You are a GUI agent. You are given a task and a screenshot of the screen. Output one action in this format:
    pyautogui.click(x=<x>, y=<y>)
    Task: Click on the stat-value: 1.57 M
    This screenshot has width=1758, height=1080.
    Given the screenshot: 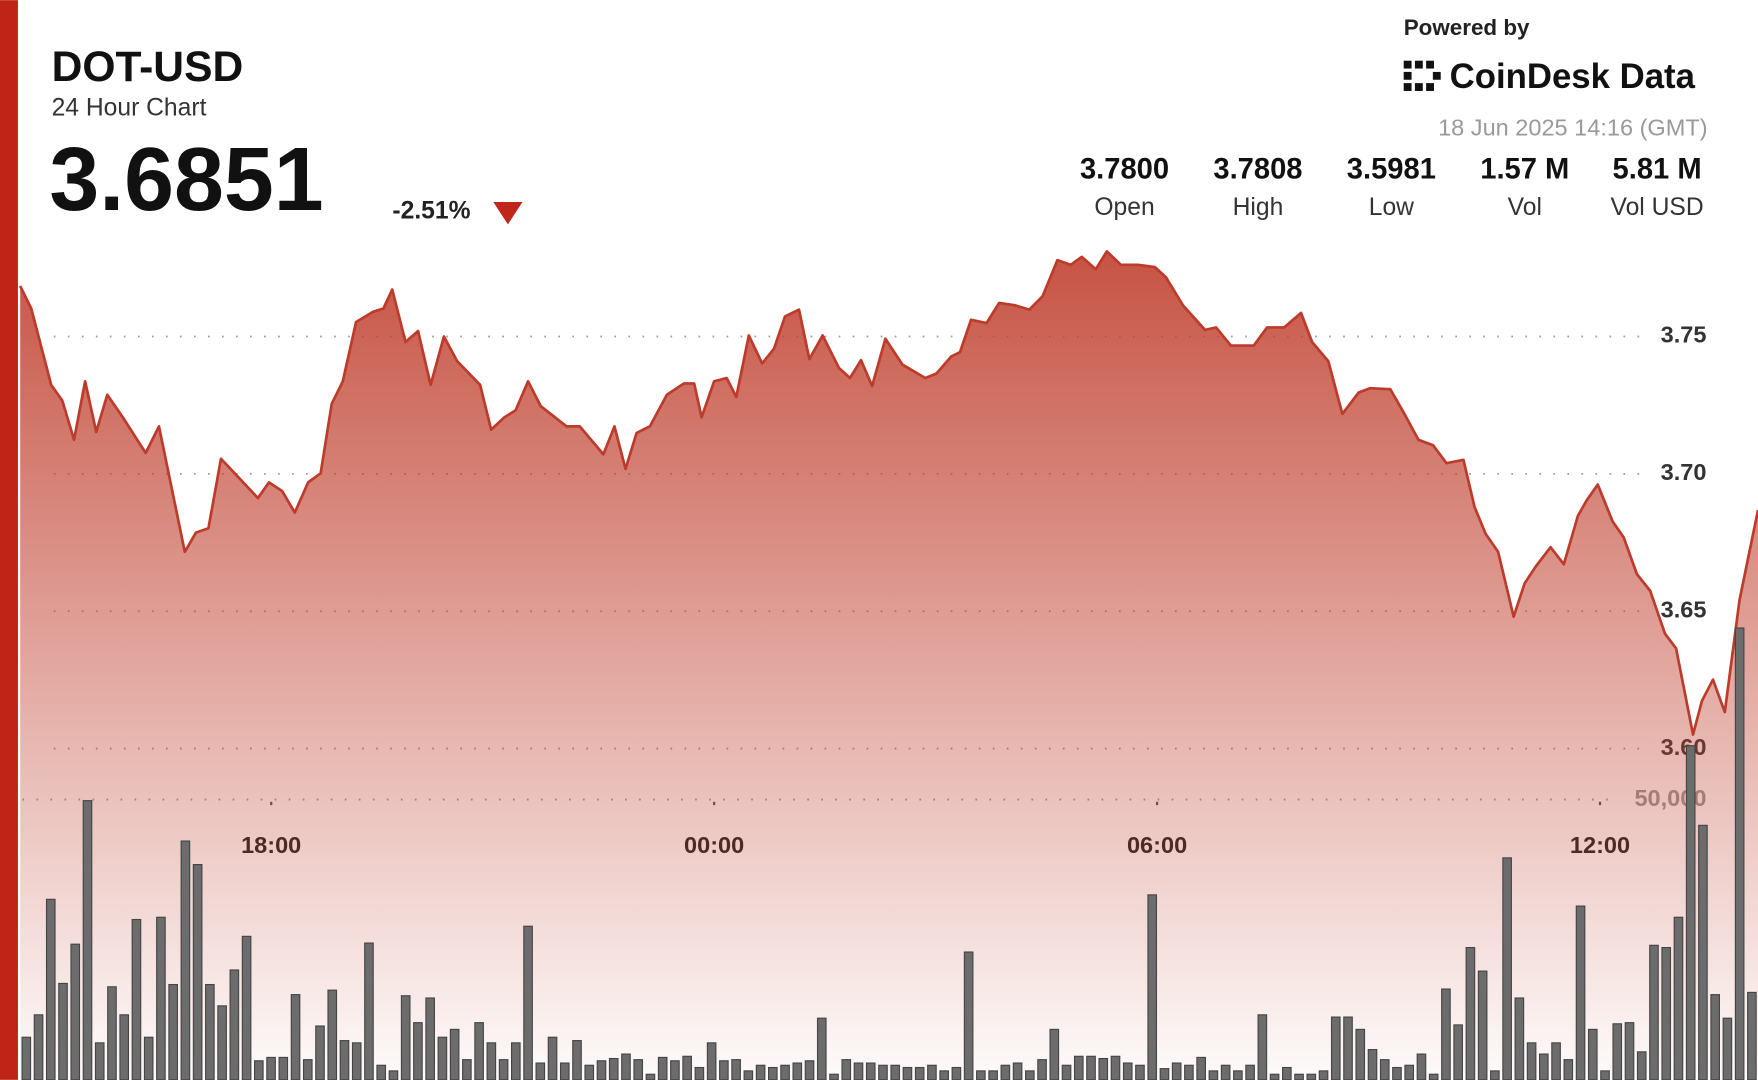 What is the action you would take?
    pyautogui.click(x=1524, y=169)
    